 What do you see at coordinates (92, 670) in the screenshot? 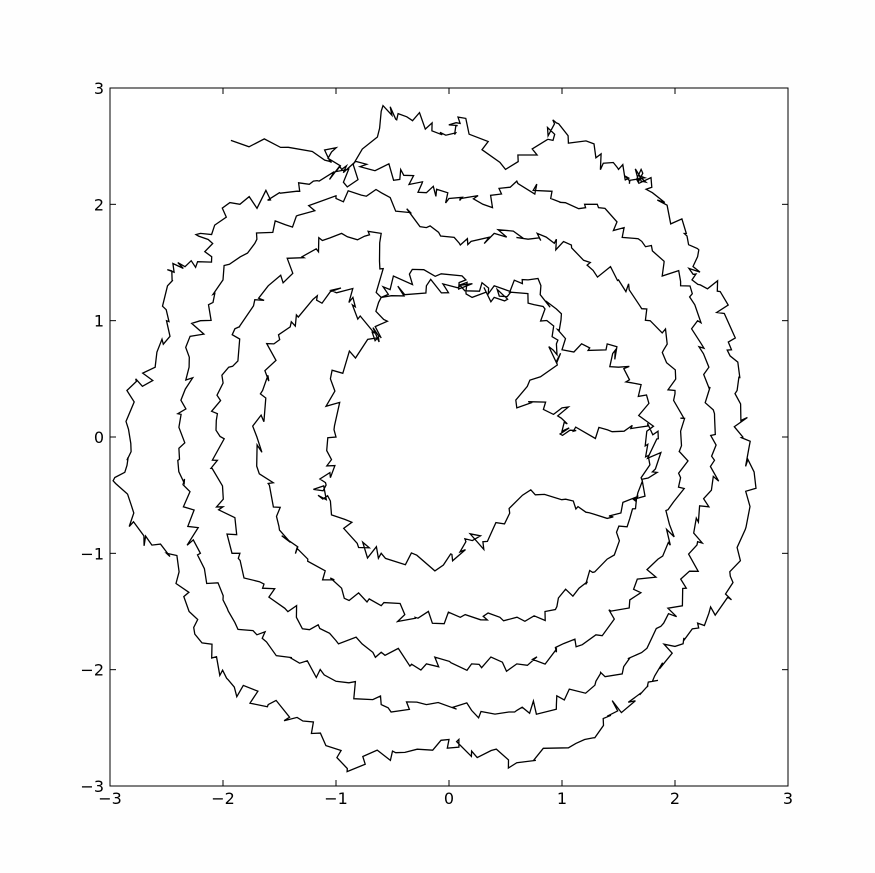
I see `y-tick-label: −2` at bounding box center [92, 670].